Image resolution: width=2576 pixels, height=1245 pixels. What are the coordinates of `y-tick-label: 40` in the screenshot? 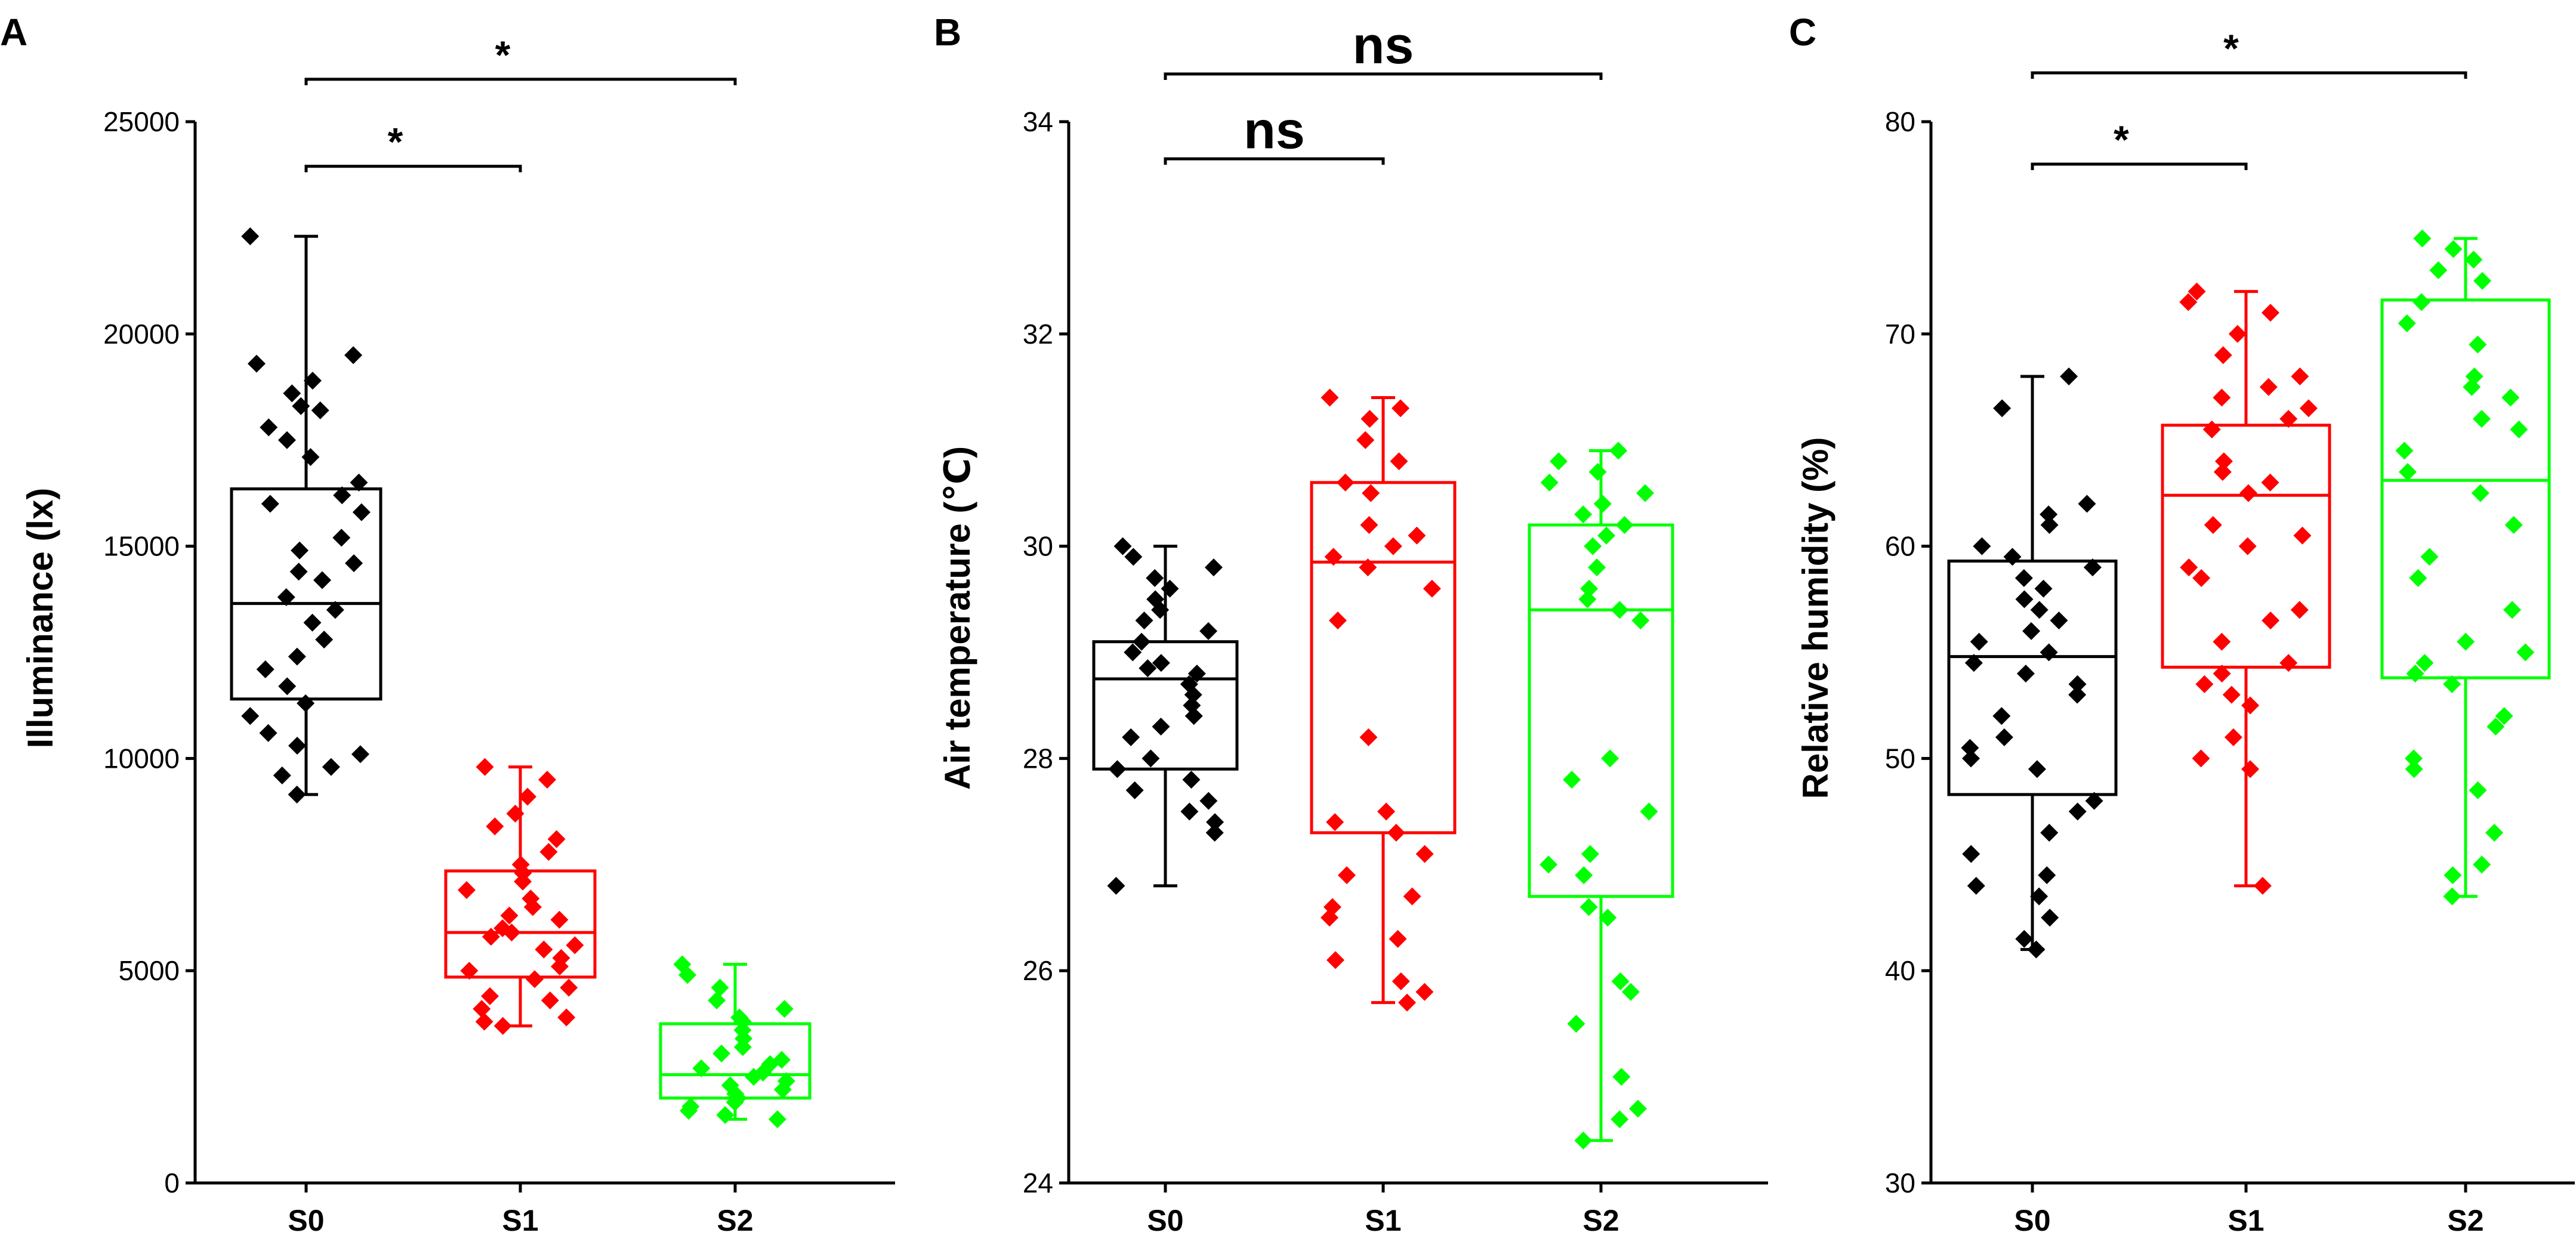 It's located at (1900, 970).